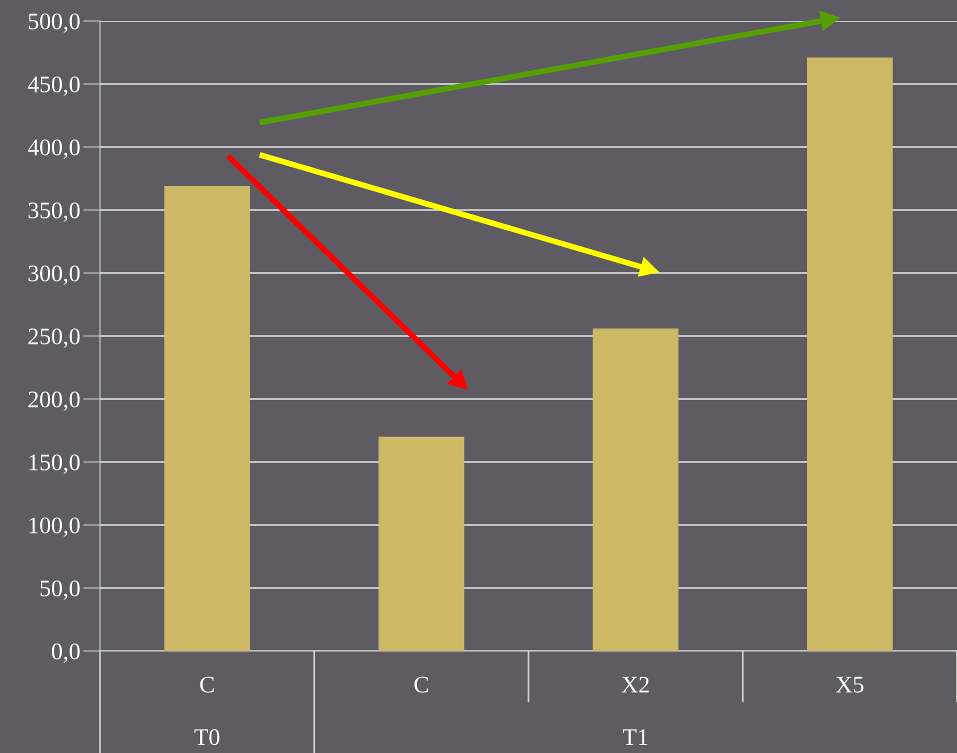  What do you see at coordinates (54, 275) in the screenshot?
I see `y-tick-label: 300,0` at bounding box center [54, 275].